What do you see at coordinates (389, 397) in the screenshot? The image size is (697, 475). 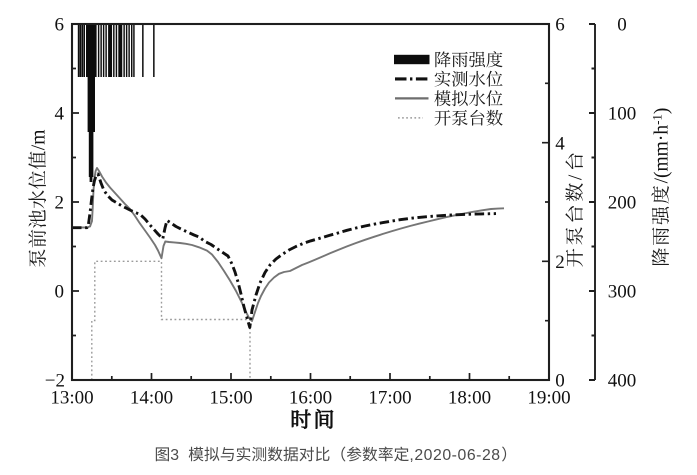 I see `svg-text: 17:00` at bounding box center [389, 397].